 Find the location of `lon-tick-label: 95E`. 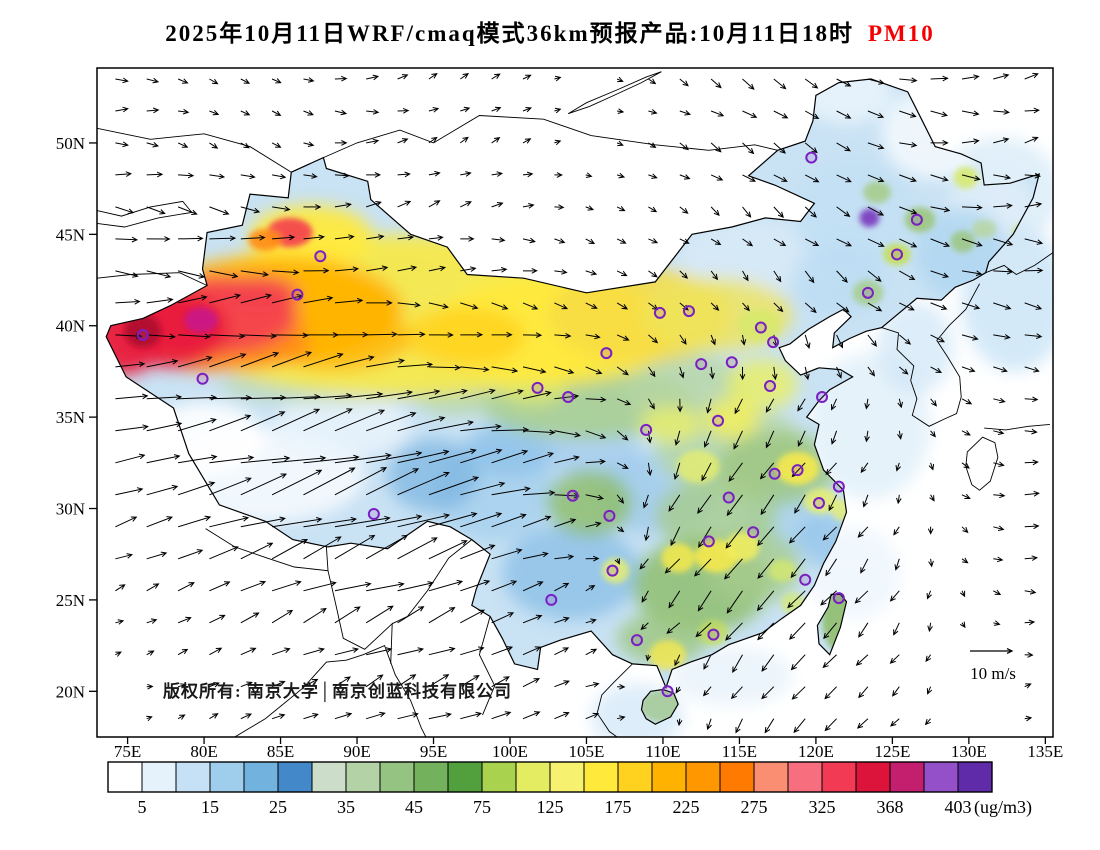

lon-tick-label: 95E is located at coordinates (433, 751).